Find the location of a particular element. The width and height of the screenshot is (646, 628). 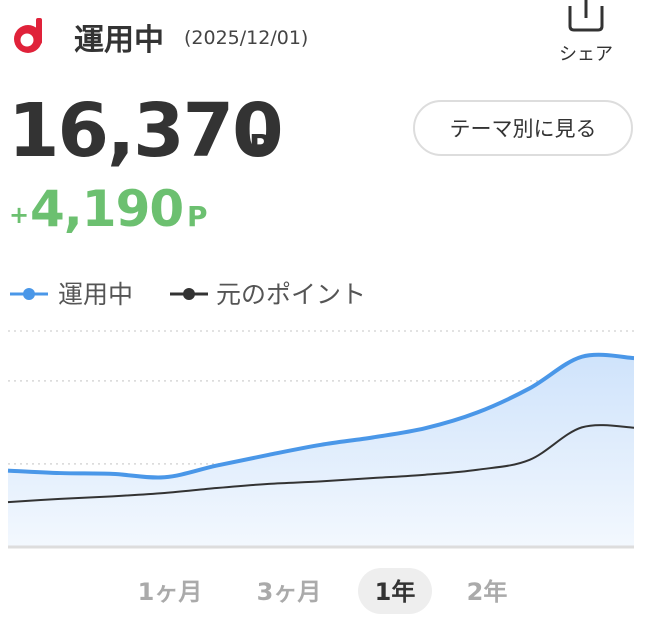

amount: 16,370 is located at coordinates (145, 131).